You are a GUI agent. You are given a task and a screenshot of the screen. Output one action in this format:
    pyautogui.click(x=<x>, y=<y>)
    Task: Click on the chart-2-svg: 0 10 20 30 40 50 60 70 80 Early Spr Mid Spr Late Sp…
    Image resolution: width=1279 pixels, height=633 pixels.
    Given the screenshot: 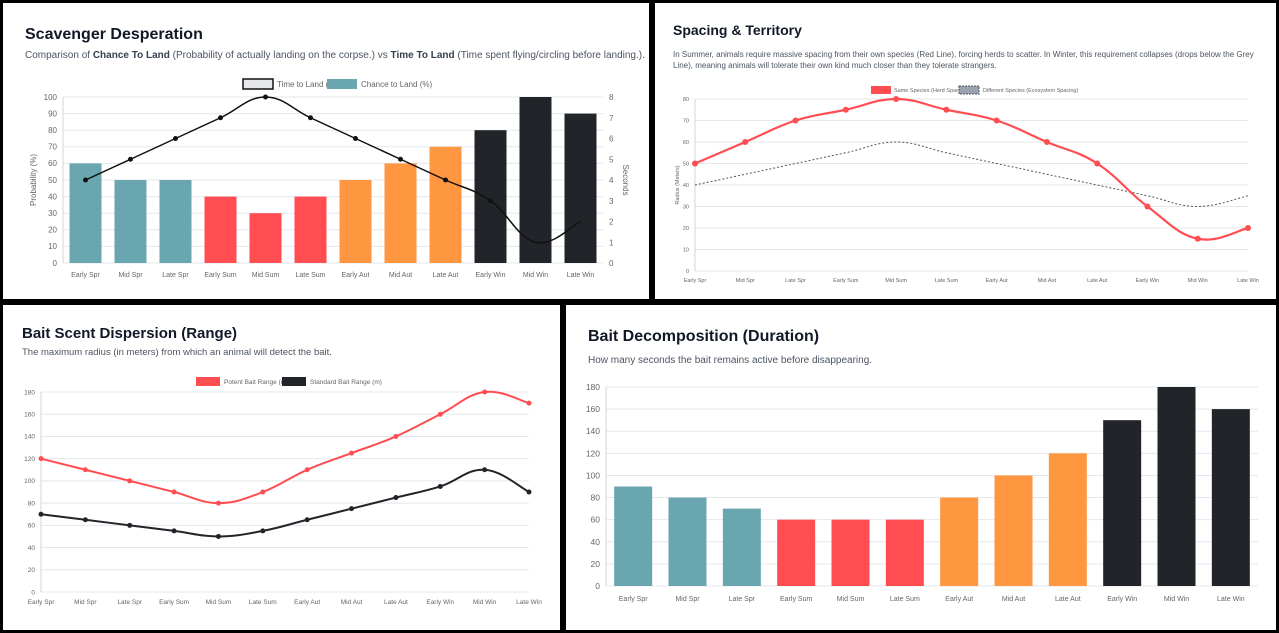 What is the action you would take?
    pyautogui.click(x=967, y=184)
    